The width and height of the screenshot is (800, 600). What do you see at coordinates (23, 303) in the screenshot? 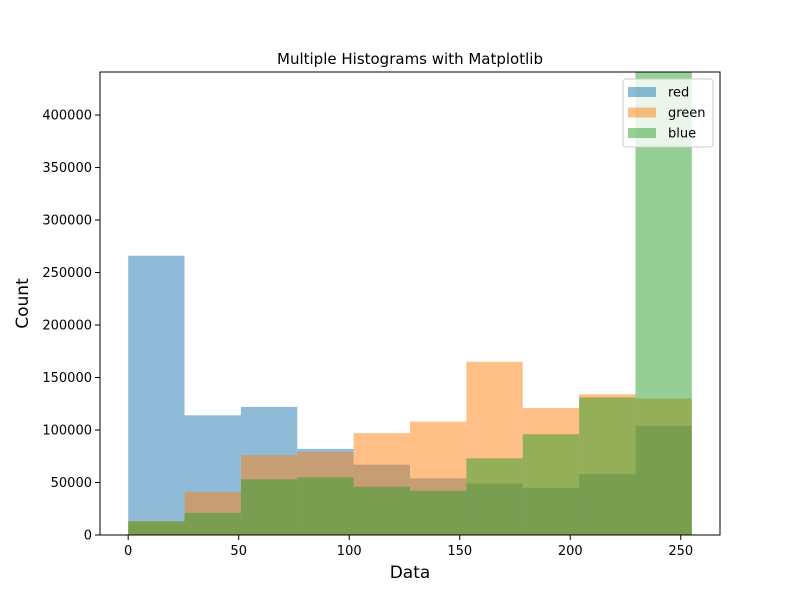
I see `y-axis-label: Count` at bounding box center [23, 303].